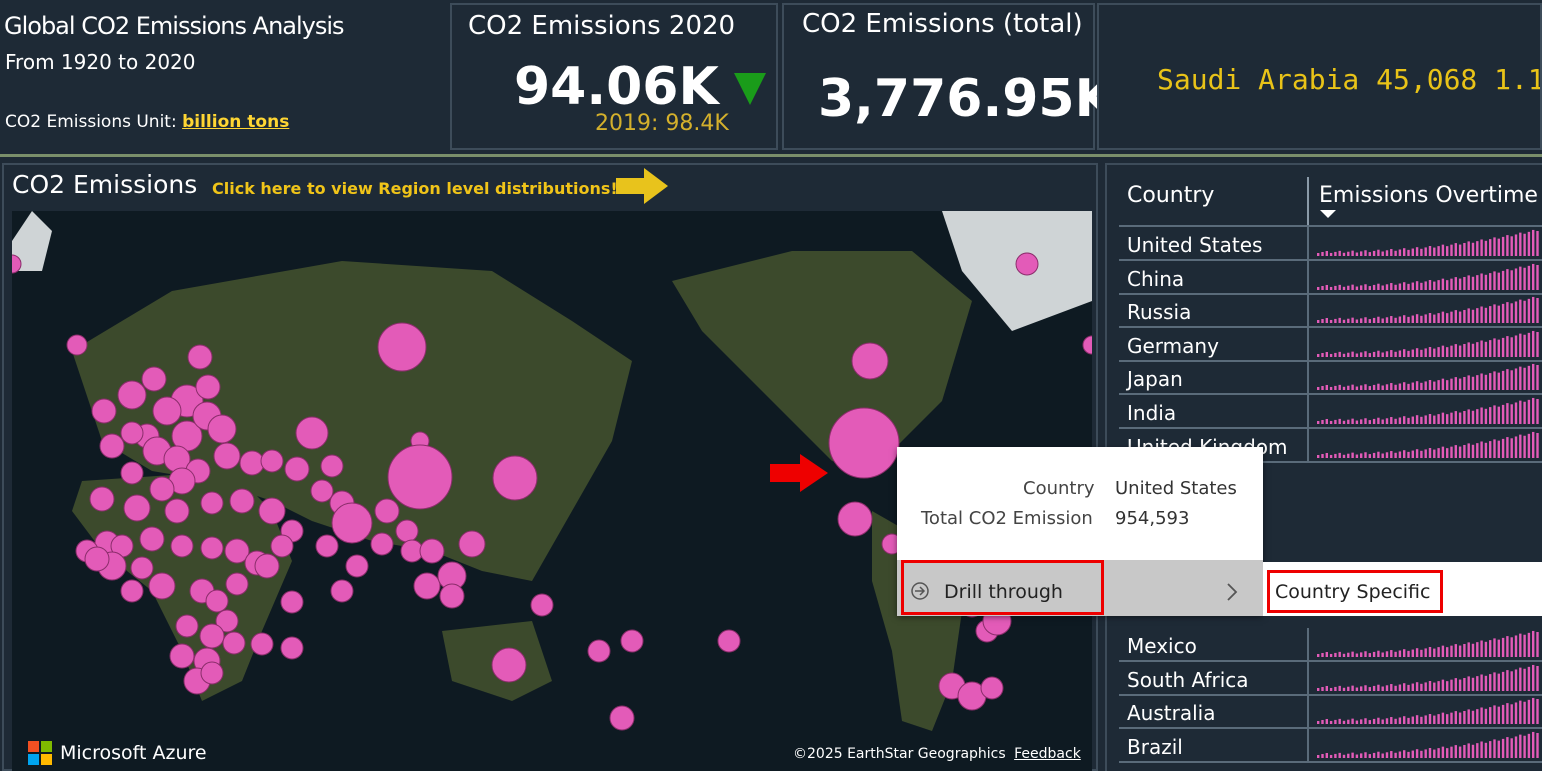 The width and height of the screenshot is (1542, 771). Describe the element at coordinates (1428, 195) in the screenshot. I see `col-header-emissions: Emissions Overtime` at that location.